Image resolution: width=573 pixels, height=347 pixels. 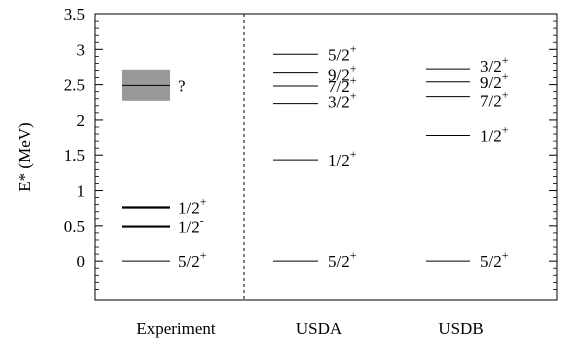 What do you see at coordinates (81, 49) in the screenshot?
I see `y-tick-label: 3` at bounding box center [81, 49].